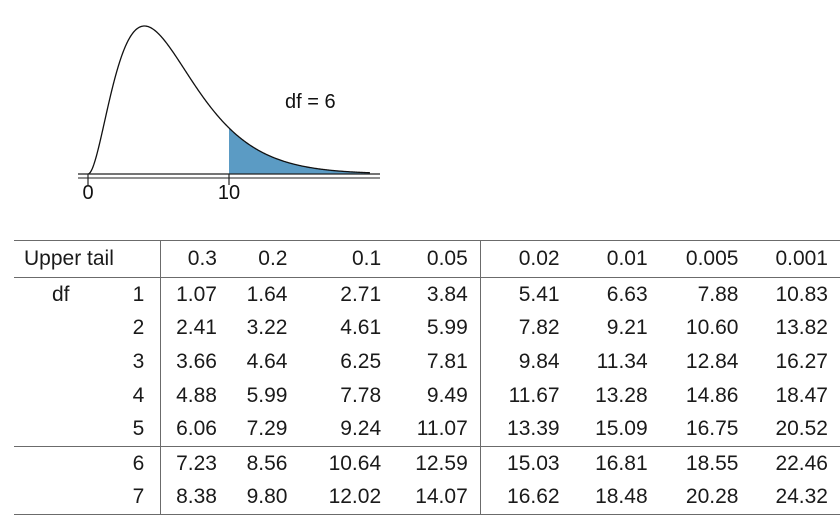  What do you see at coordinates (795, 259) in the screenshot?
I see `upper-tail-value: 0.001` at bounding box center [795, 259].